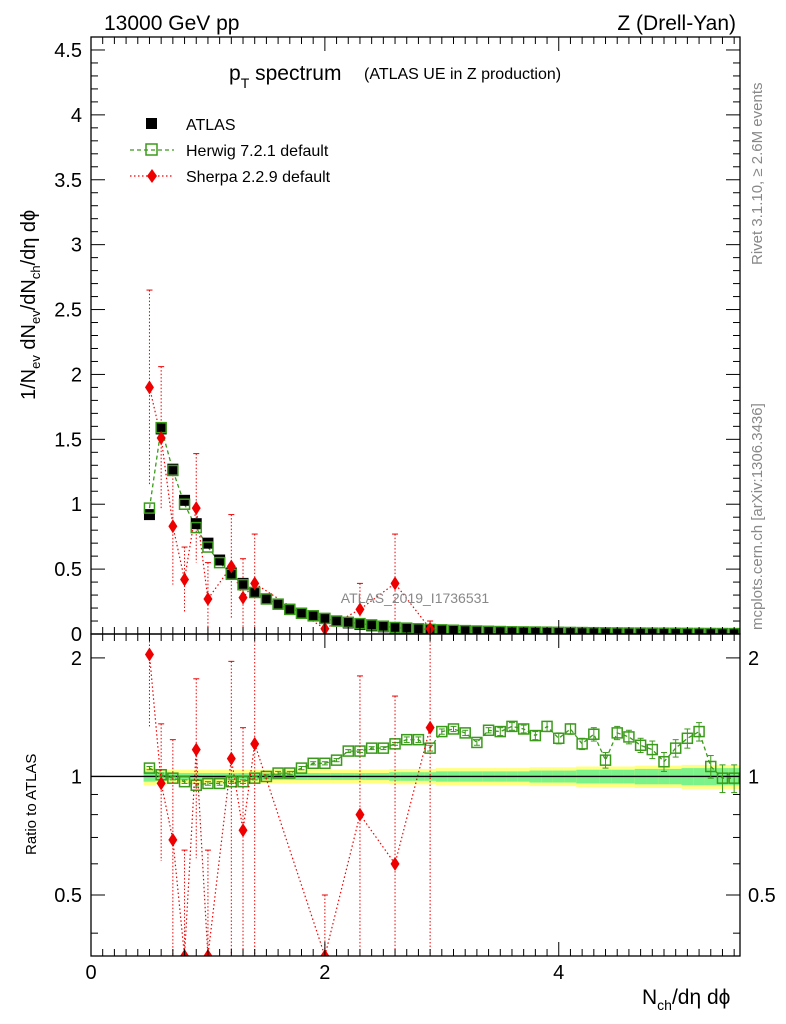 Image resolution: width=786 pixels, height=1024 pixels. What do you see at coordinates (664, 1005) in the screenshot?
I see `x-axis-label-sub: ch` at bounding box center [664, 1005].